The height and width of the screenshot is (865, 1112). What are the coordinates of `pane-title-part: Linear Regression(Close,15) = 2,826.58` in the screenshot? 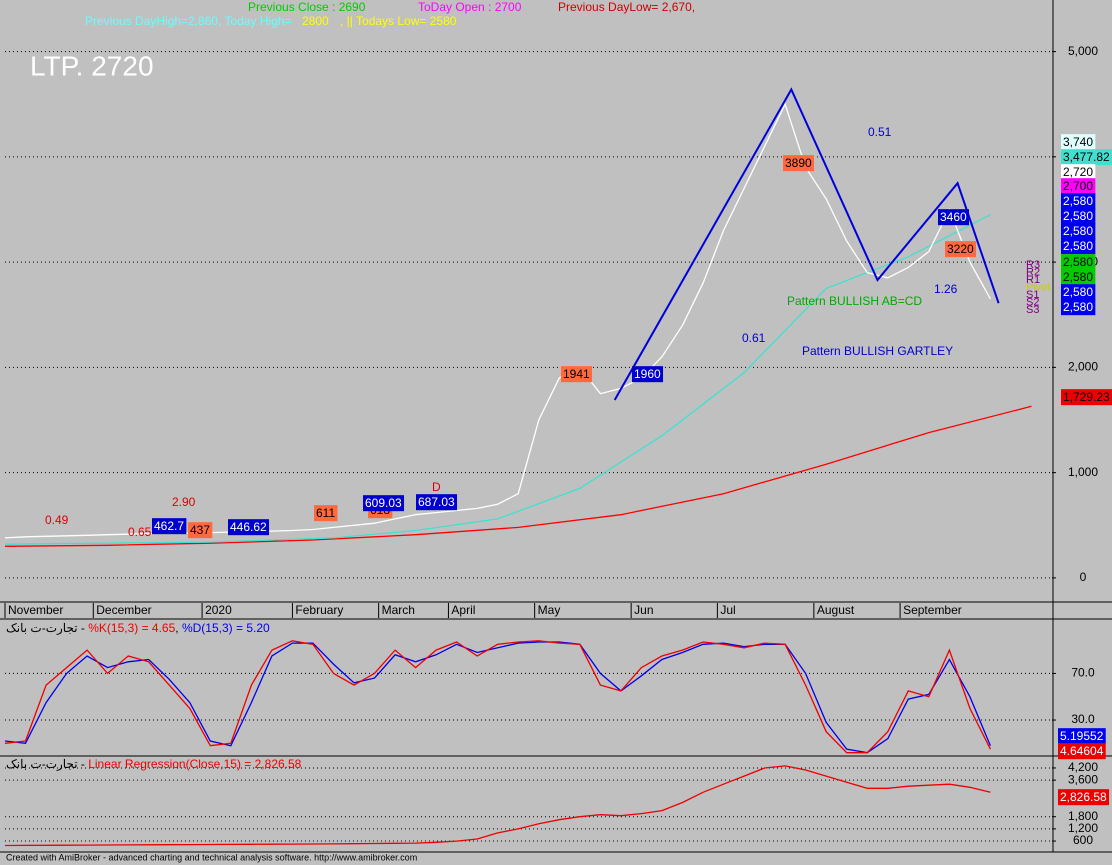 It's located at (194, 764).